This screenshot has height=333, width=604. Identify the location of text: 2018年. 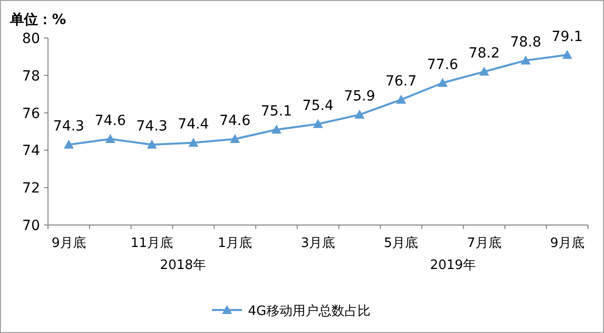
(183, 265).